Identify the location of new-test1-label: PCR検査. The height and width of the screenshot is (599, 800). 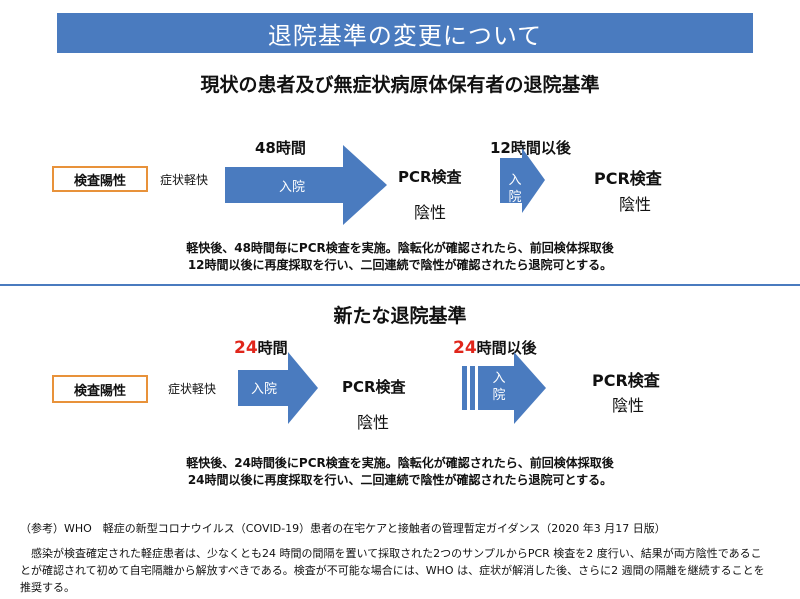
(374, 387).